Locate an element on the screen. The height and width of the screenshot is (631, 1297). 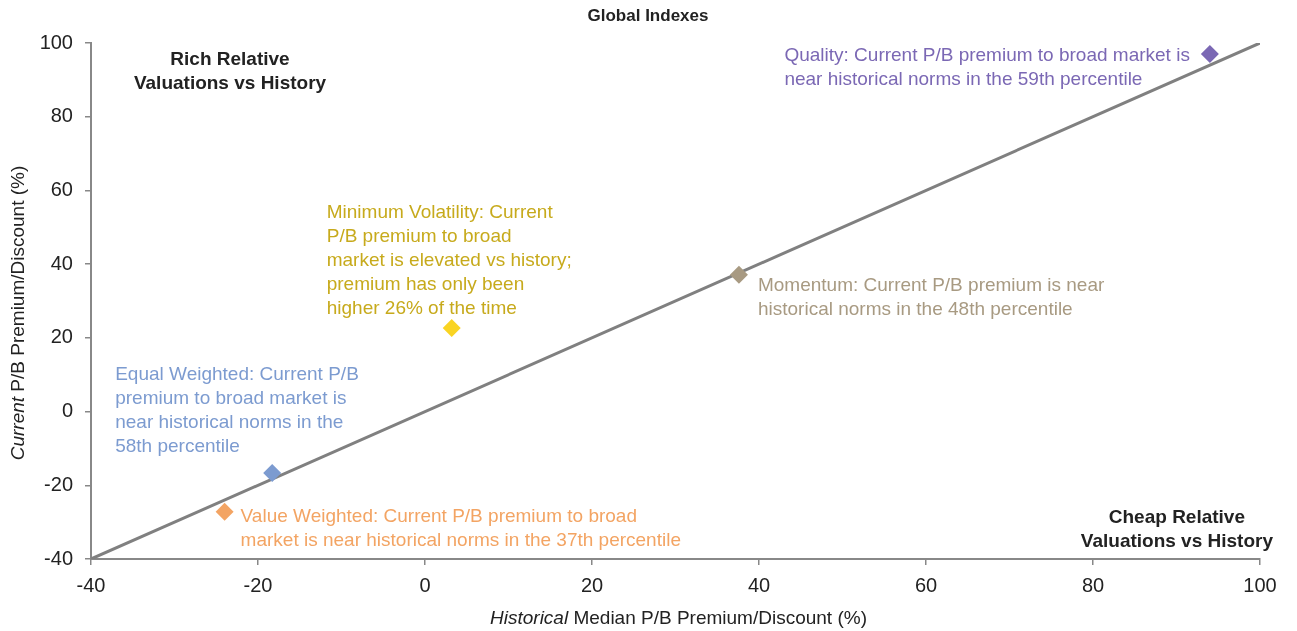
x-tick-label: -40 is located at coordinates (91, 584).